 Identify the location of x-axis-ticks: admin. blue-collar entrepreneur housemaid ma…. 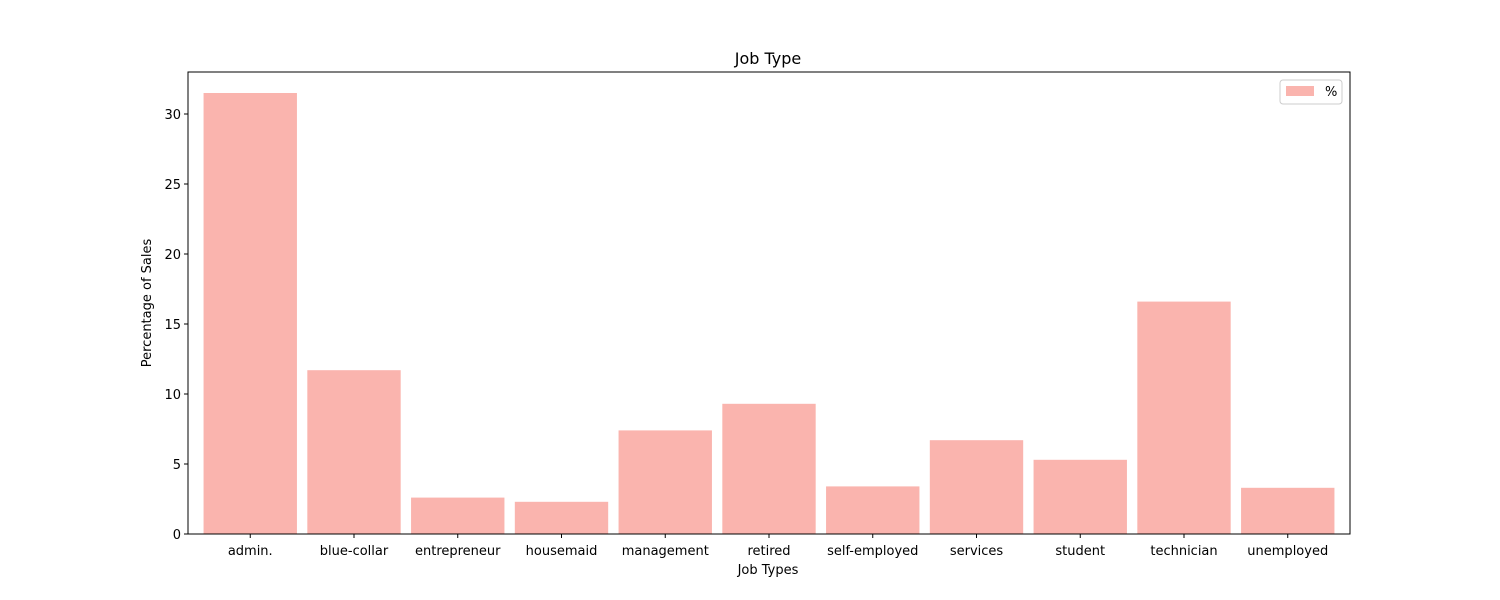
(778, 546).